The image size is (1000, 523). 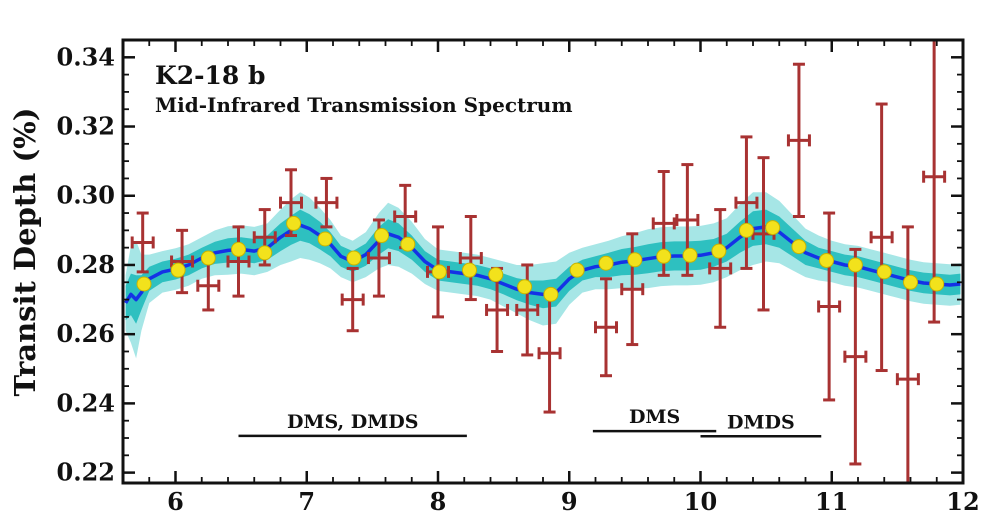 I want to click on x-tick-label: 11, so click(x=831, y=501).